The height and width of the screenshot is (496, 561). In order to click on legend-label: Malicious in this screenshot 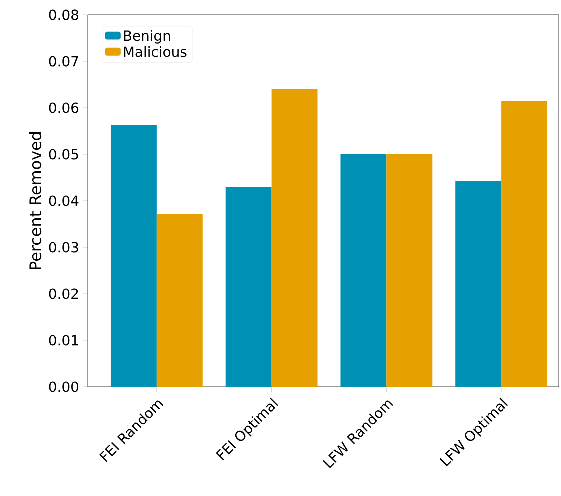, I will do `click(155, 52)`.